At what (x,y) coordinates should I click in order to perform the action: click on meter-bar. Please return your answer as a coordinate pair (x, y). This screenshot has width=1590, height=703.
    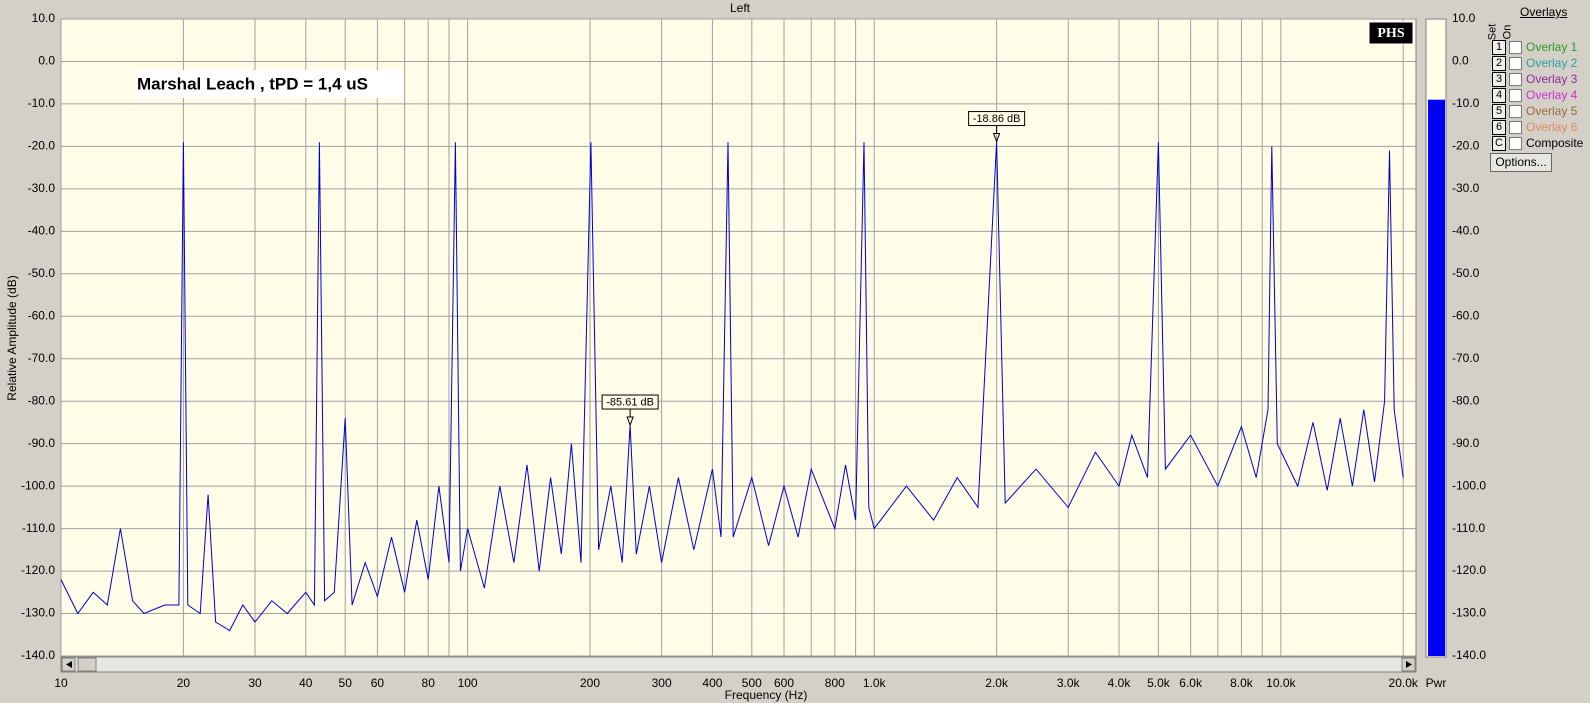
    Looking at the image, I should click on (1436, 378).